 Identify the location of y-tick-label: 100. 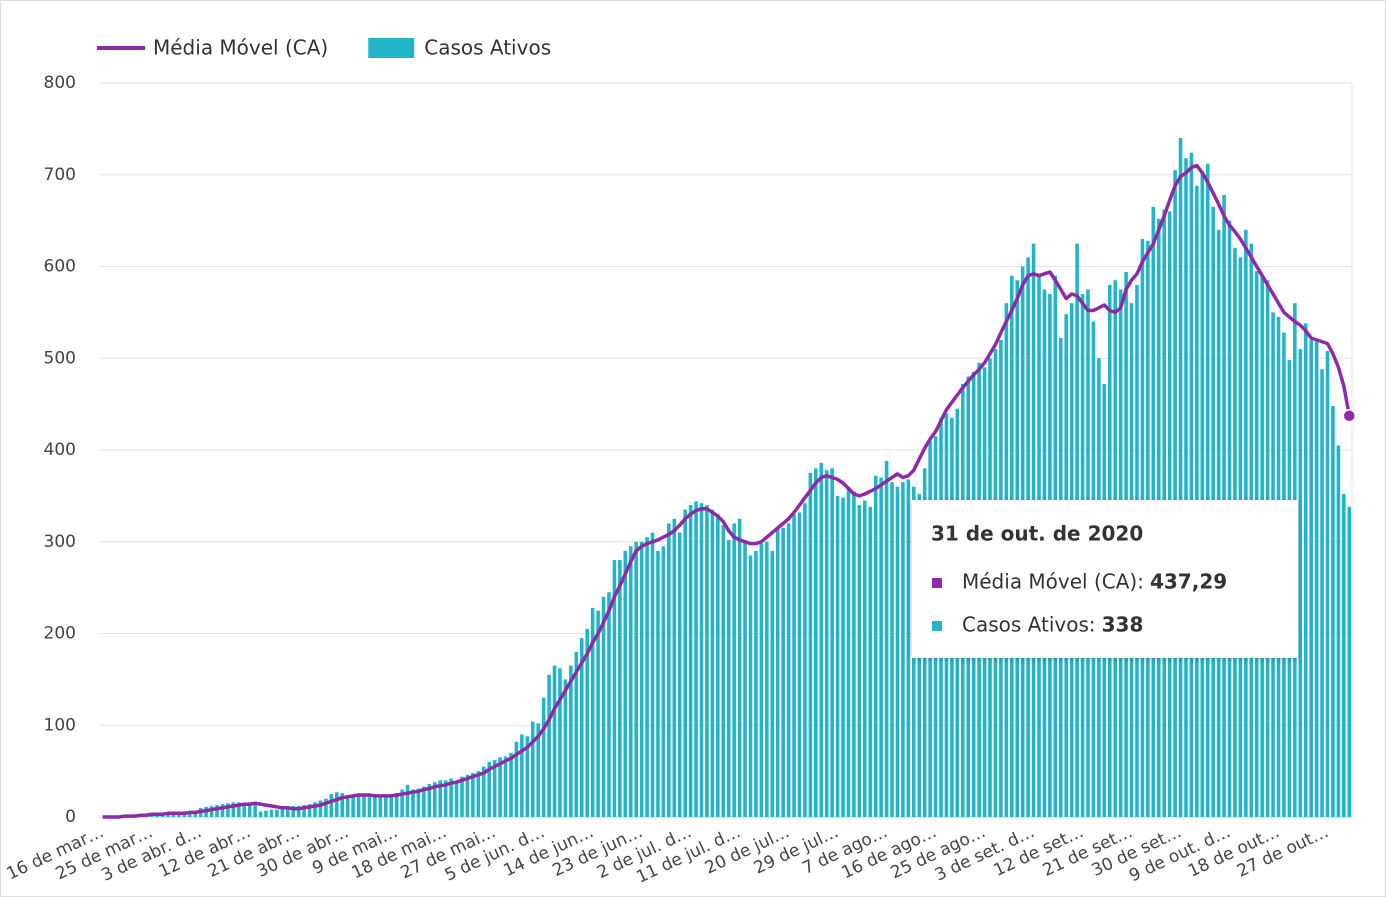
(60, 725).